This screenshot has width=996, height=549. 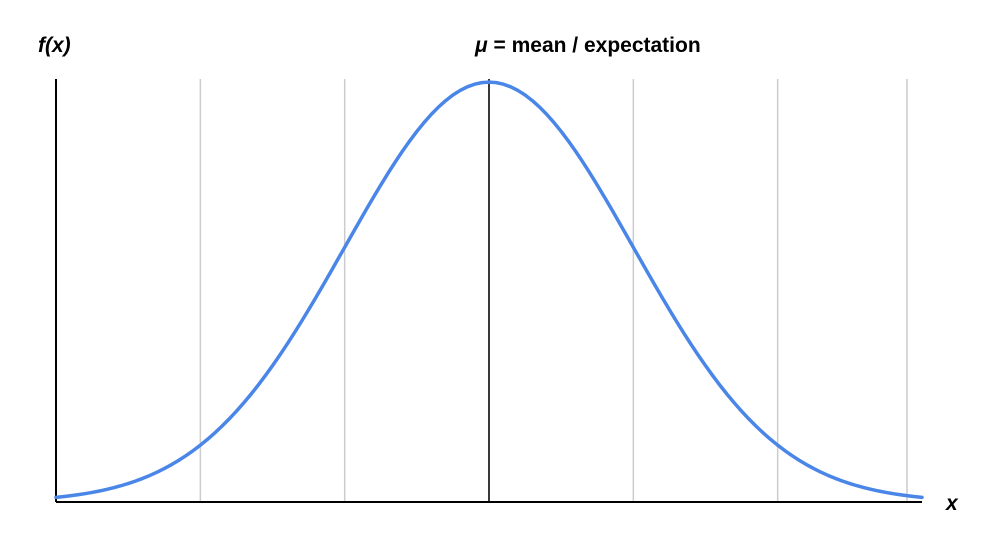 I want to click on mean-text: = mean / expectation, so click(x=594, y=45).